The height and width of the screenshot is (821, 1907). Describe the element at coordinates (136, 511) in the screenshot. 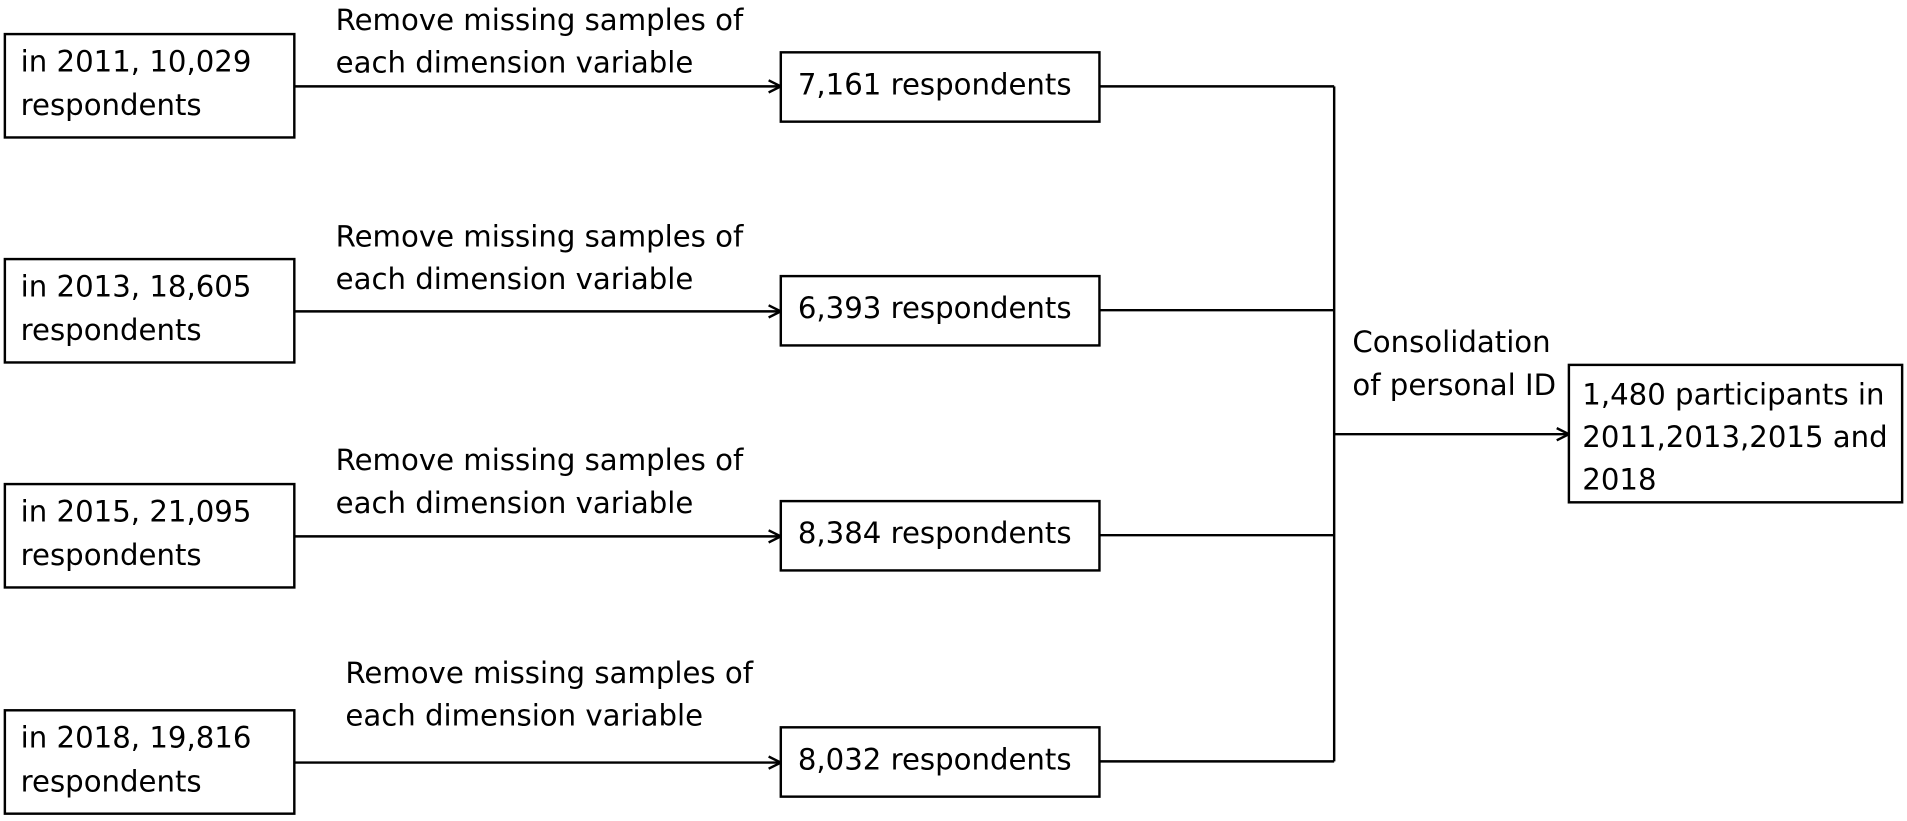

I see `source-text: in 2015, 21,095` at that location.